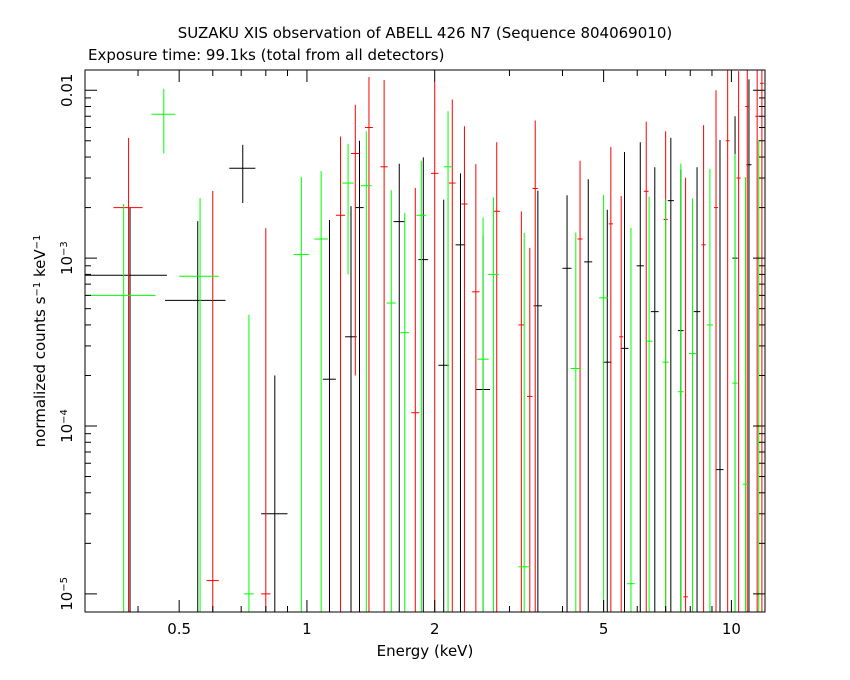  I want to click on y-tick-exp: −5, so click(64, 584).